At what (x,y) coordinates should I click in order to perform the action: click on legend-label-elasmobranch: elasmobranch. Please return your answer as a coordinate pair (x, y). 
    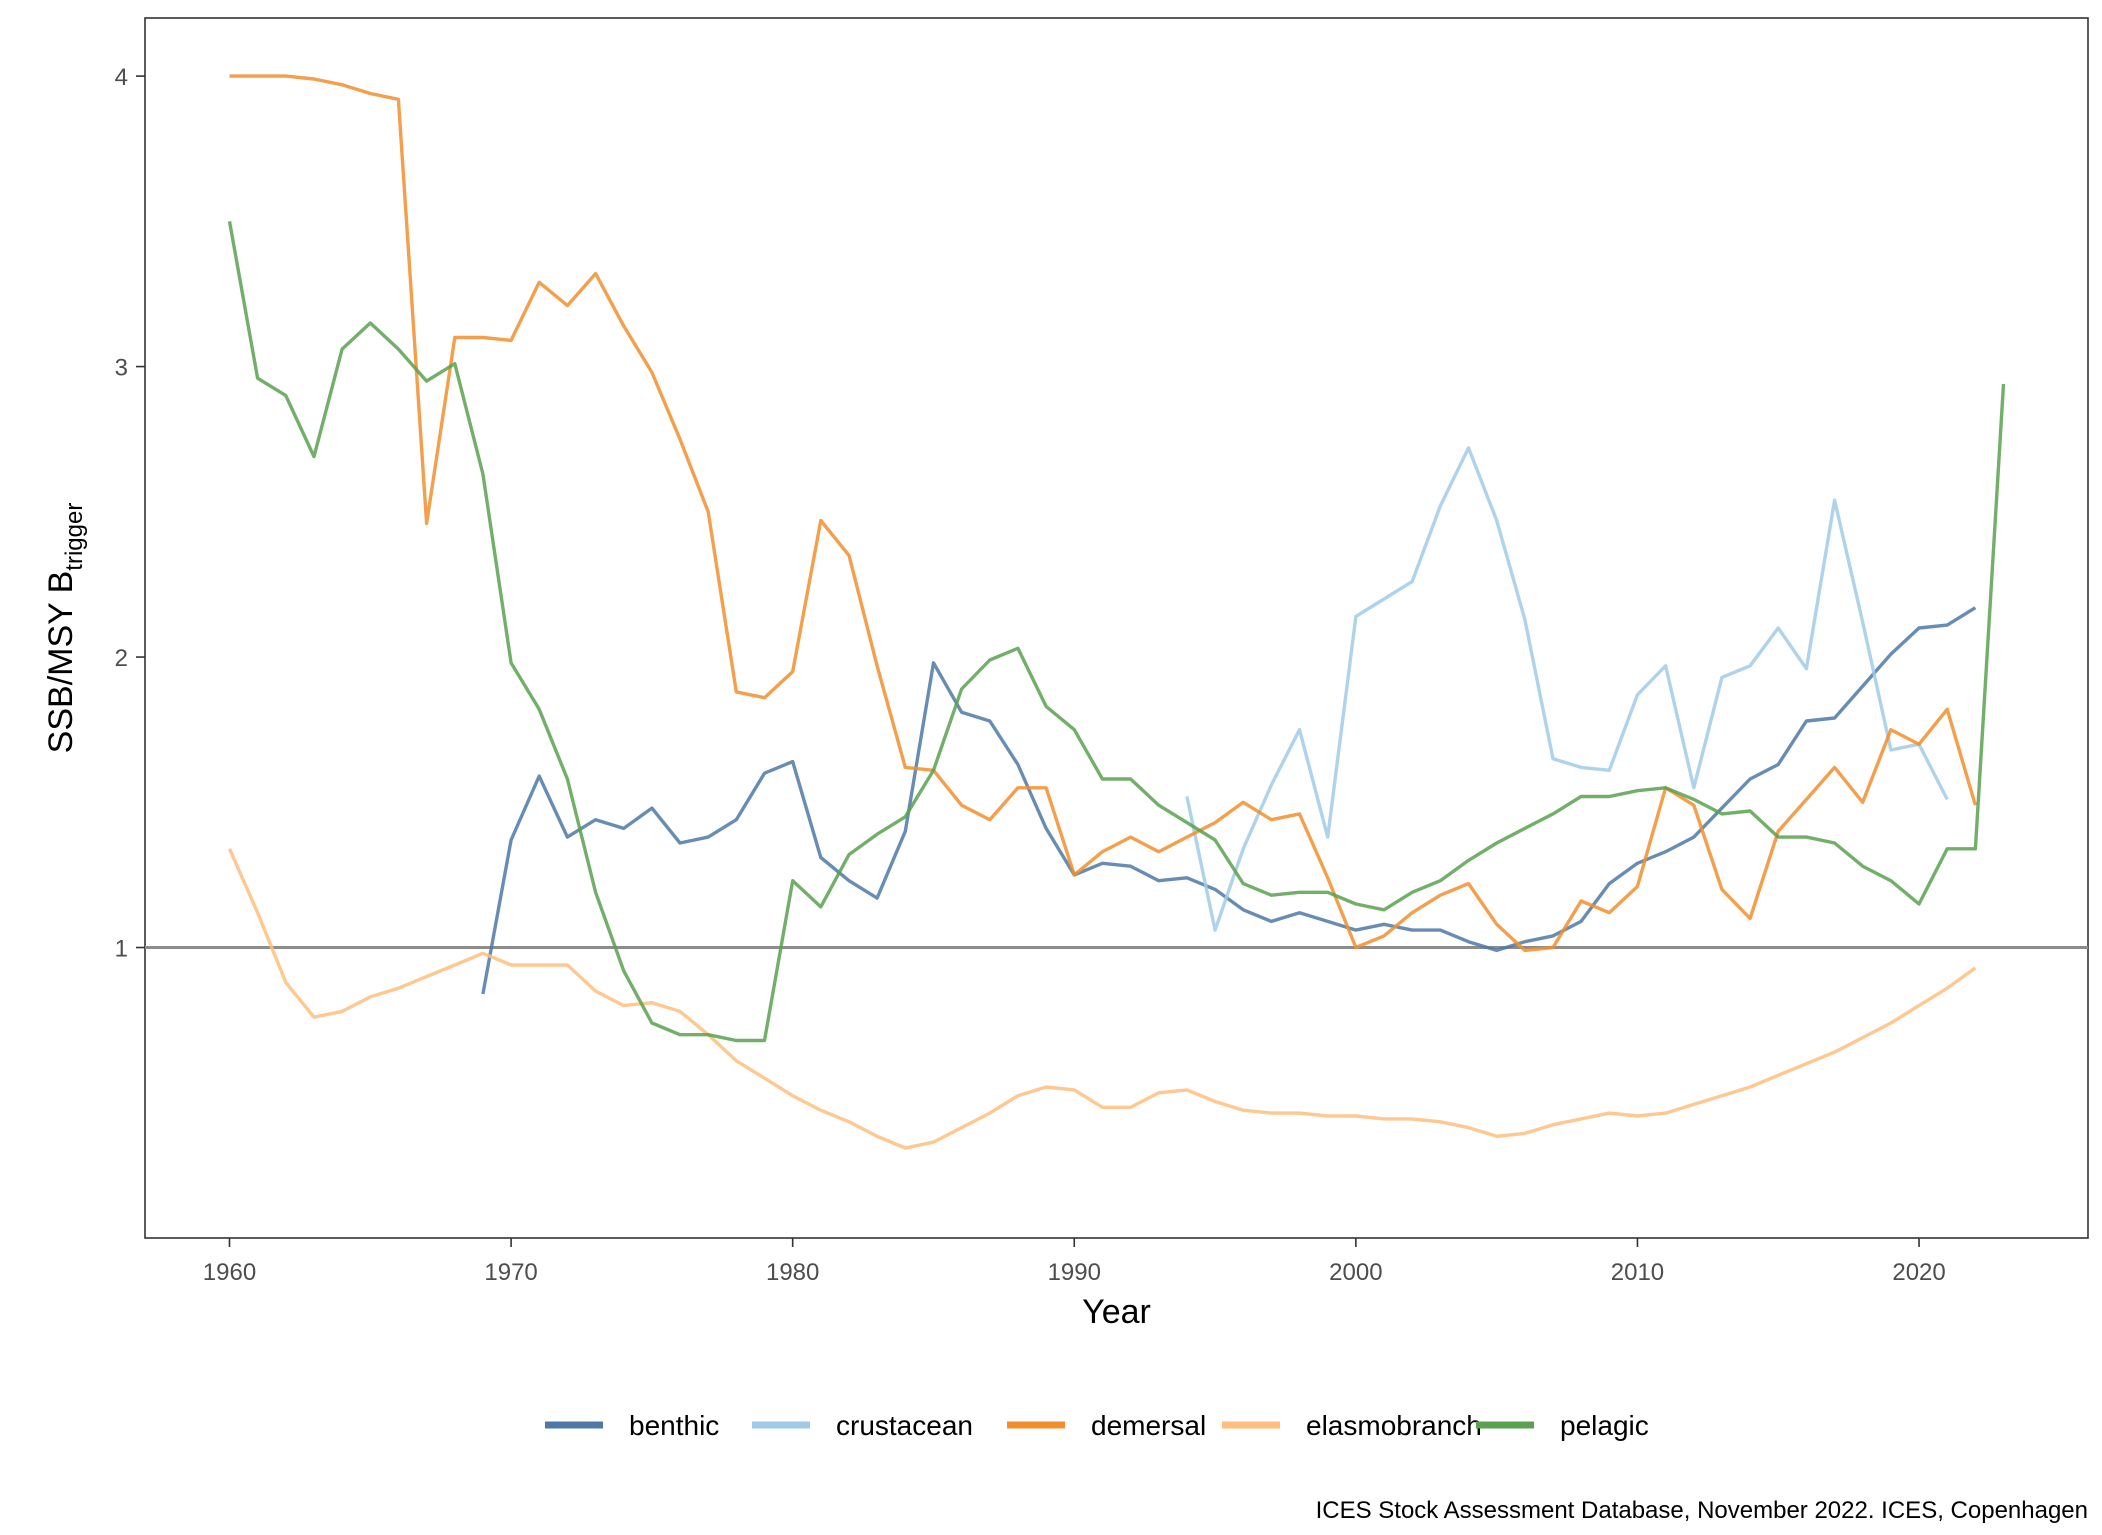
    Looking at the image, I should click on (1394, 1425).